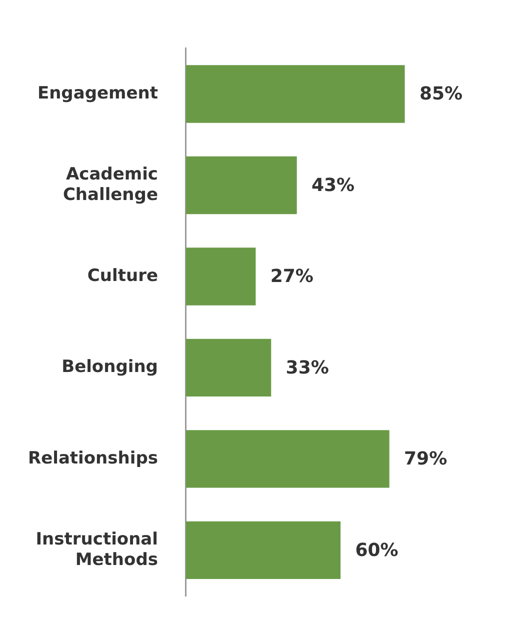  I want to click on y-tick-label: Culture, so click(122, 276).